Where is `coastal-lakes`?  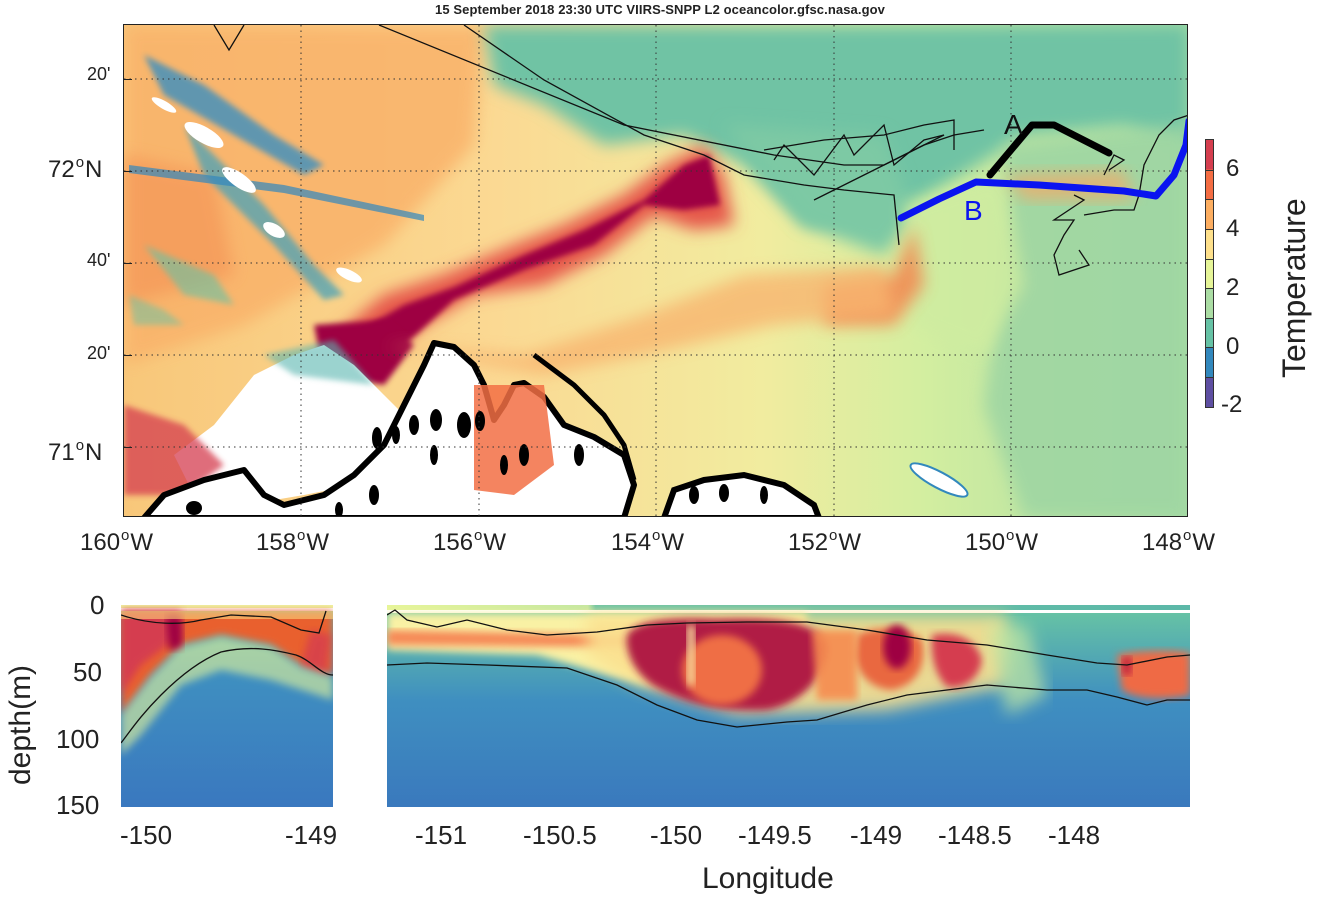
coastal-lakes is located at coordinates (477, 462).